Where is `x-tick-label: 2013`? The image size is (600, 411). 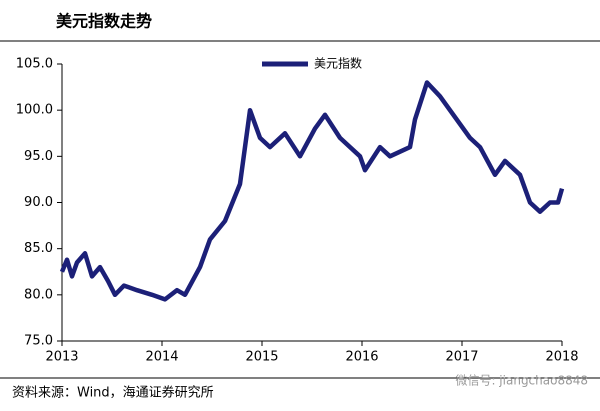 x-tick-label: 2013 is located at coordinates (61, 357).